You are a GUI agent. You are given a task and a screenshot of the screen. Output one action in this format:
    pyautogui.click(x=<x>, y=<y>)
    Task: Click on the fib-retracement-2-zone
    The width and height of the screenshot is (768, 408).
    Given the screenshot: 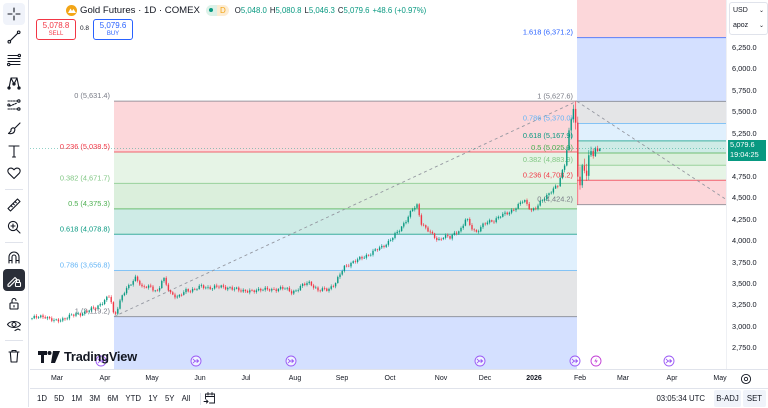 What is the action you would take?
    pyautogui.click(x=651, y=19)
    